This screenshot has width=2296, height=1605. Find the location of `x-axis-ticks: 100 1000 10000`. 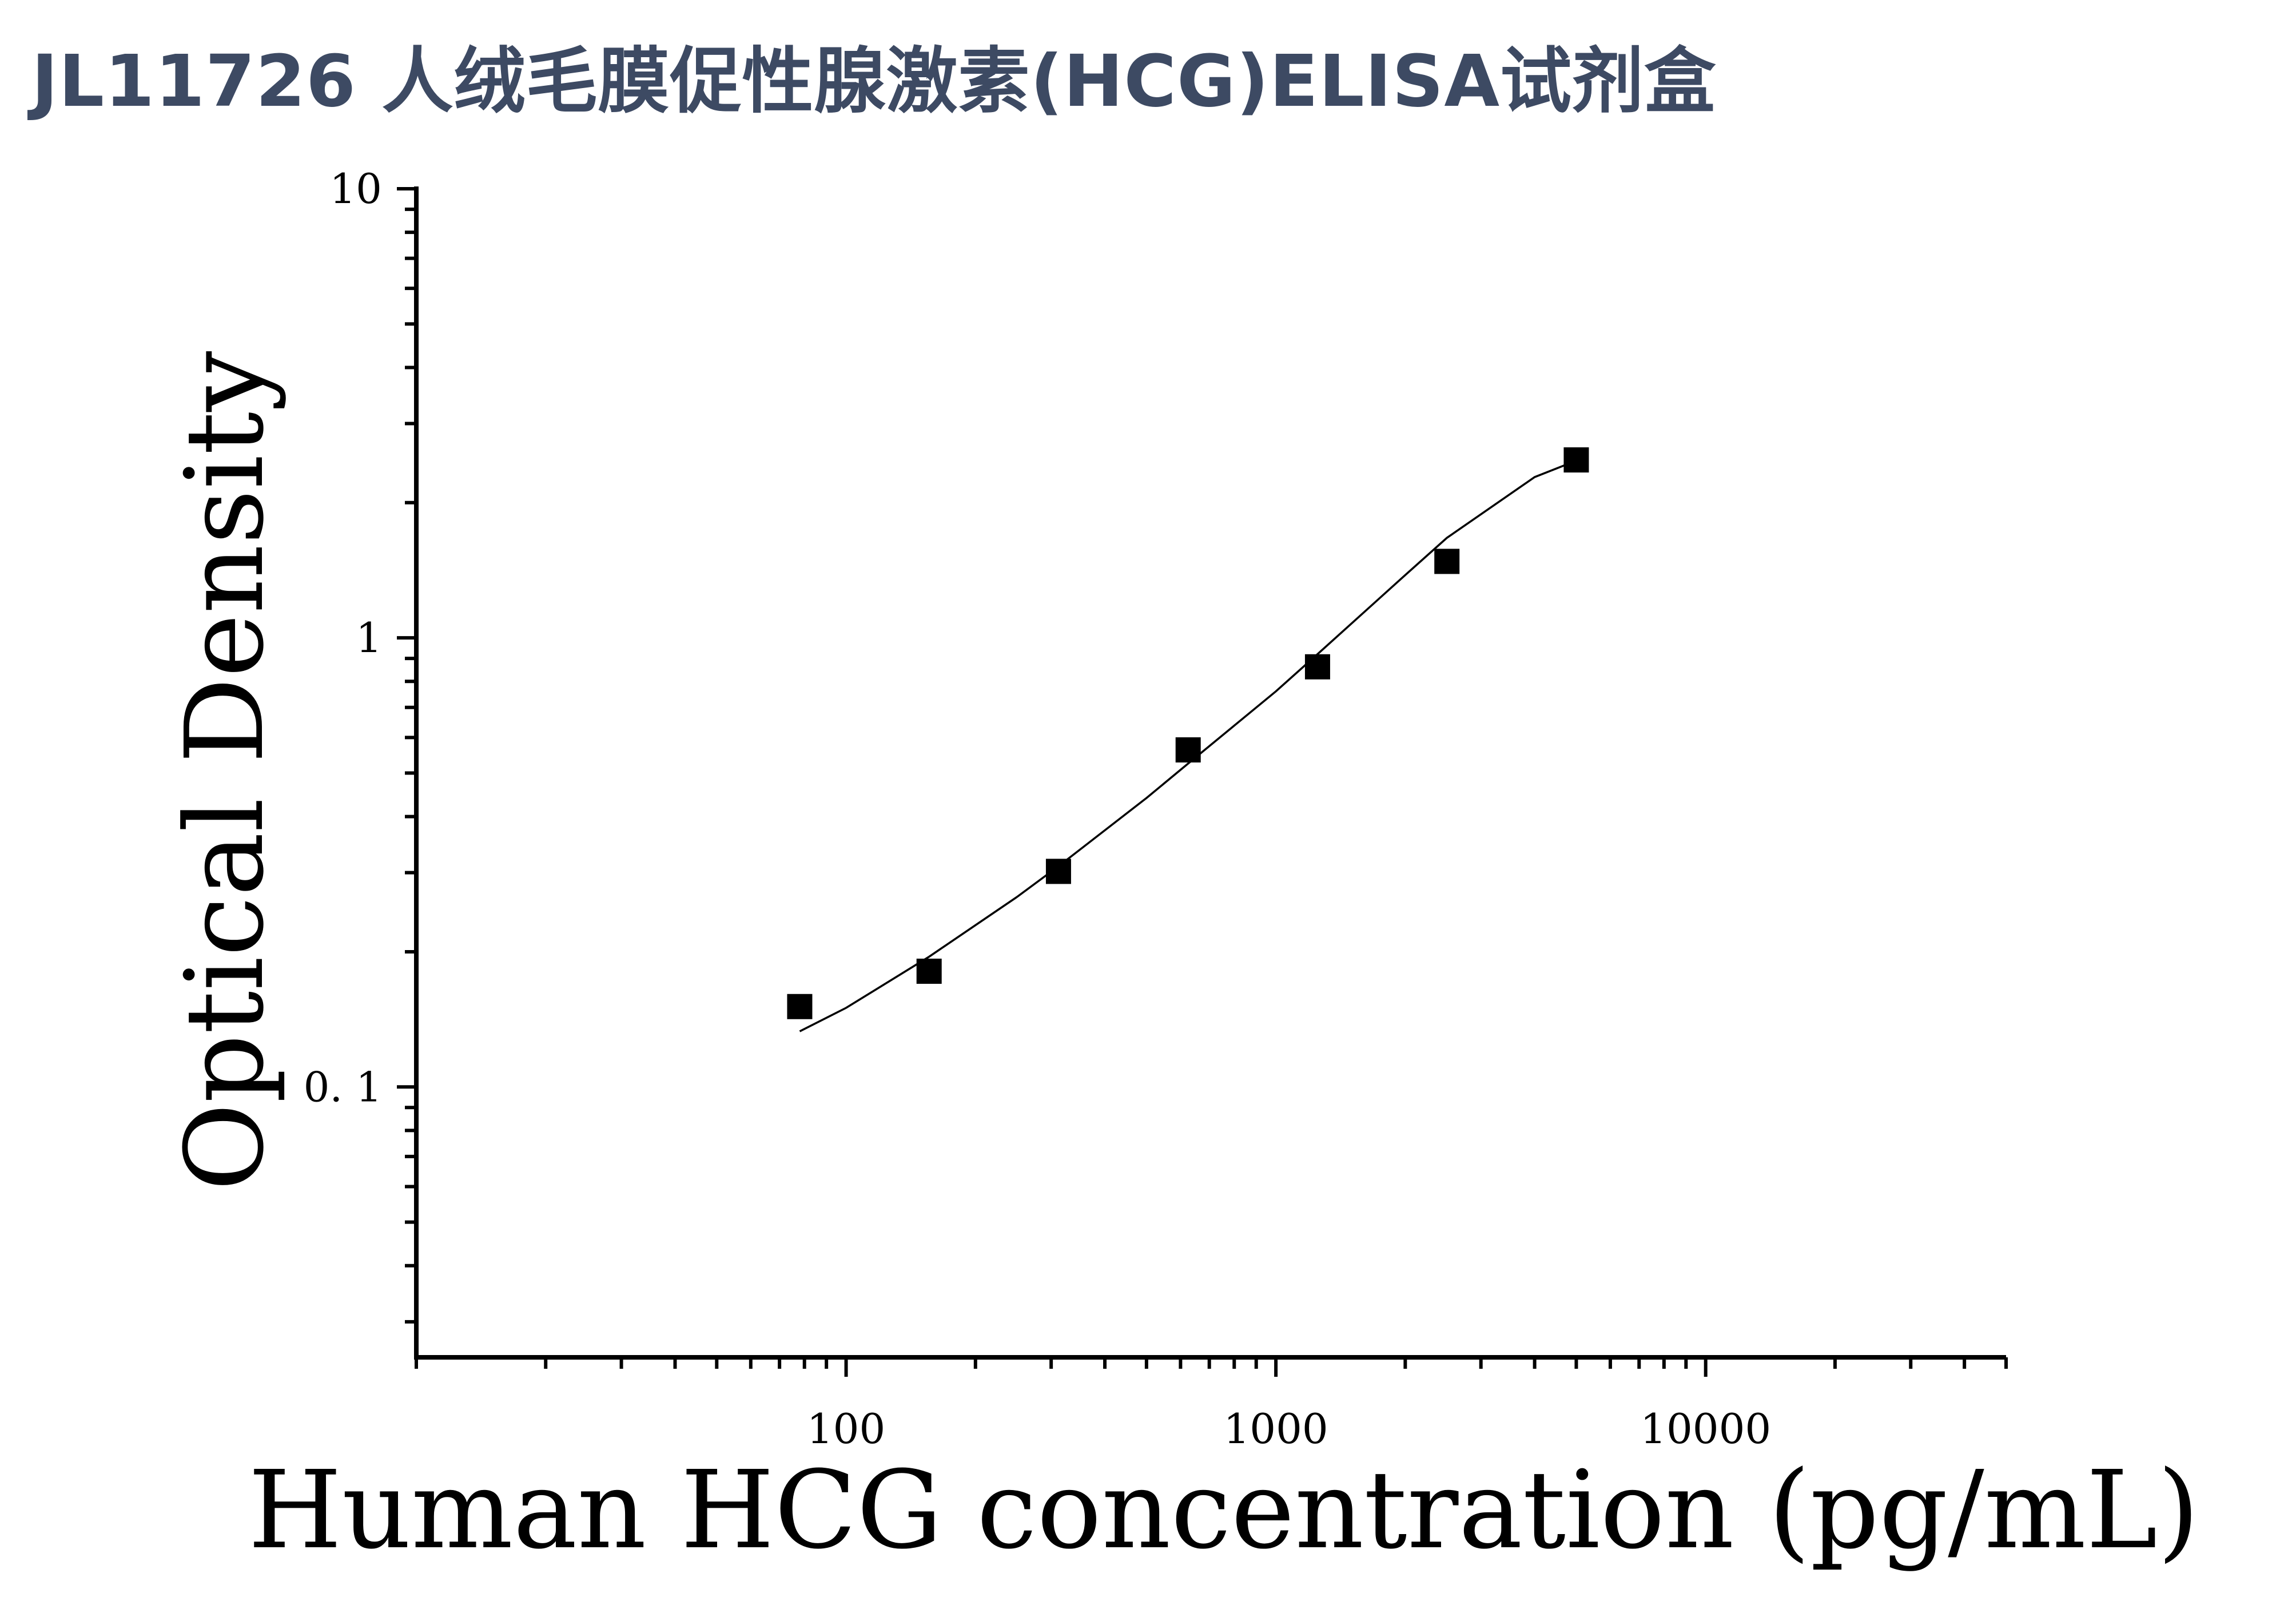

x-axis-ticks: 100 1000 10000 is located at coordinates (1212, 1405).